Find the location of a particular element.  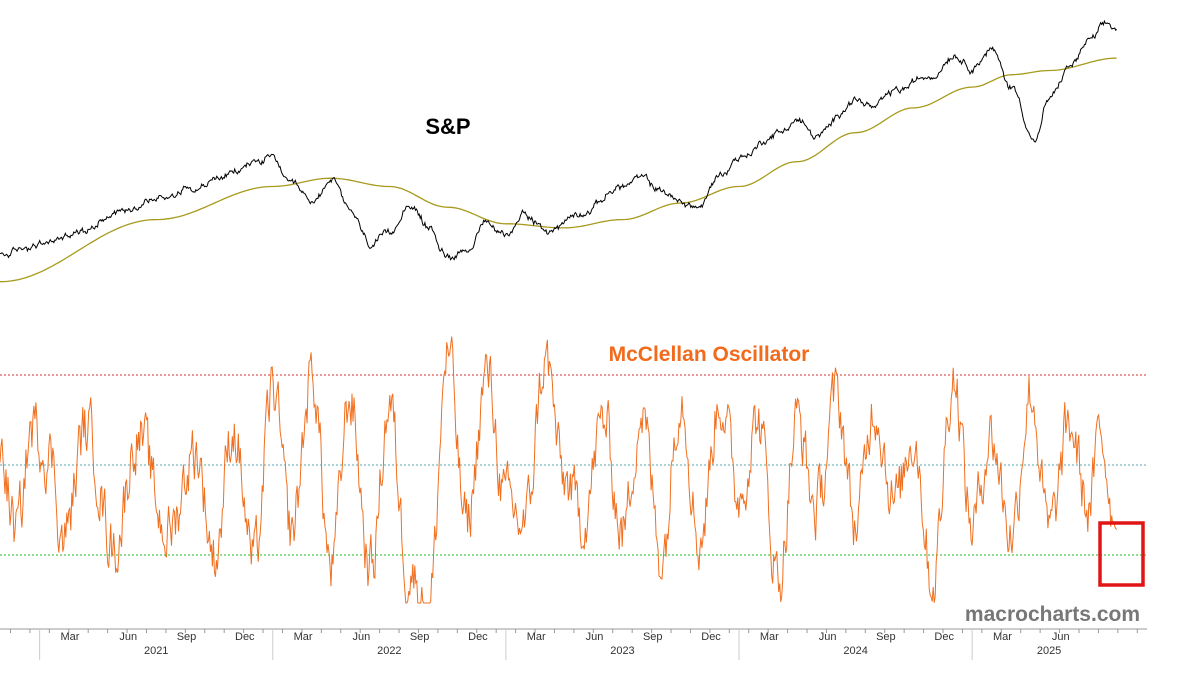

x-tick-label-year: 2022 is located at coordinates (389, 651).